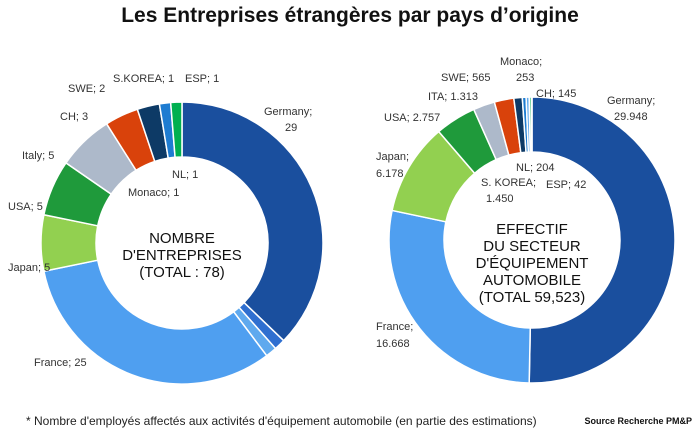 This screenshot has height=435, width=700. What do you see at coordinates (535, 168) in the screenshot?
I see `label-nl: NL; 204` at bounding box center [535, 168].